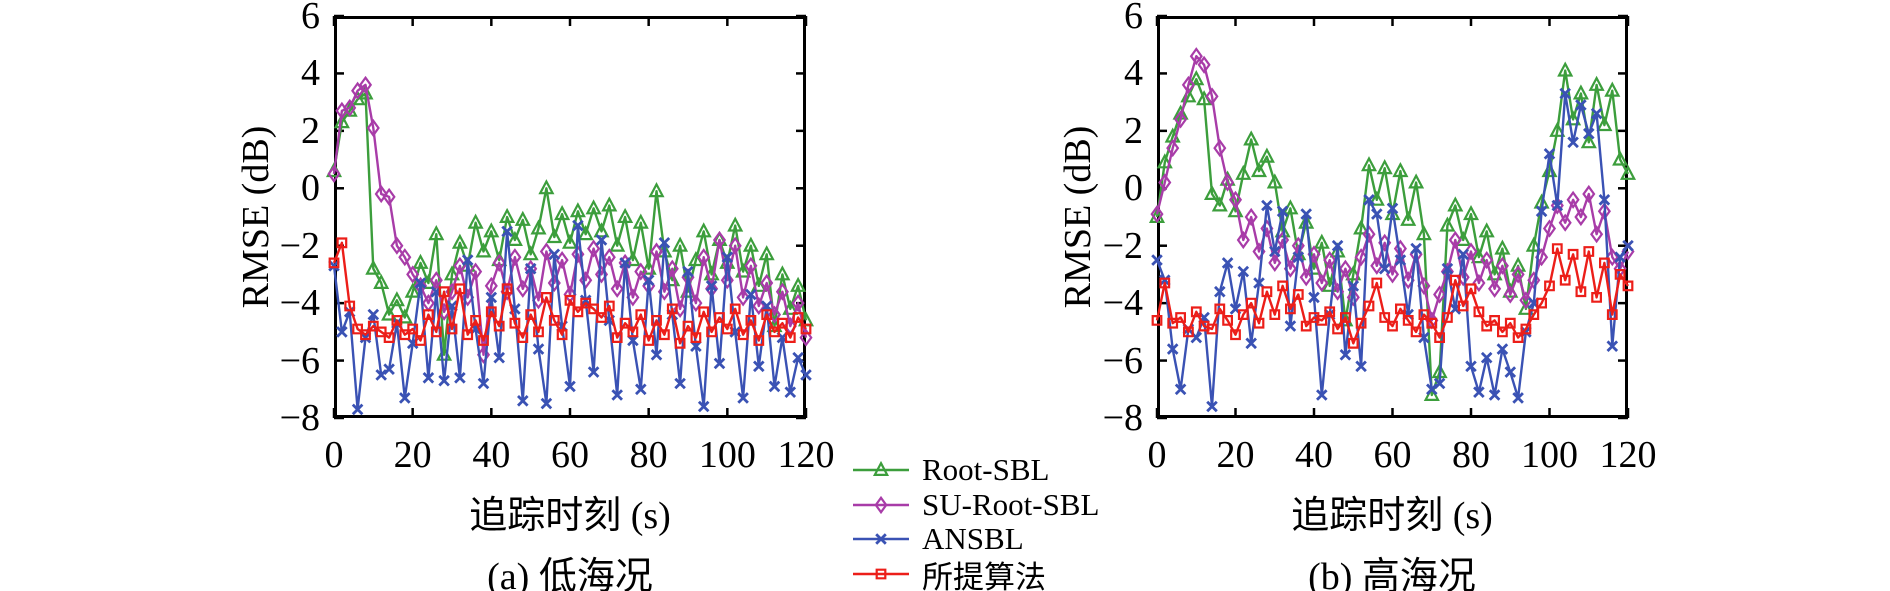  I want to click on y-tick-label: 0, so click(310, 188).